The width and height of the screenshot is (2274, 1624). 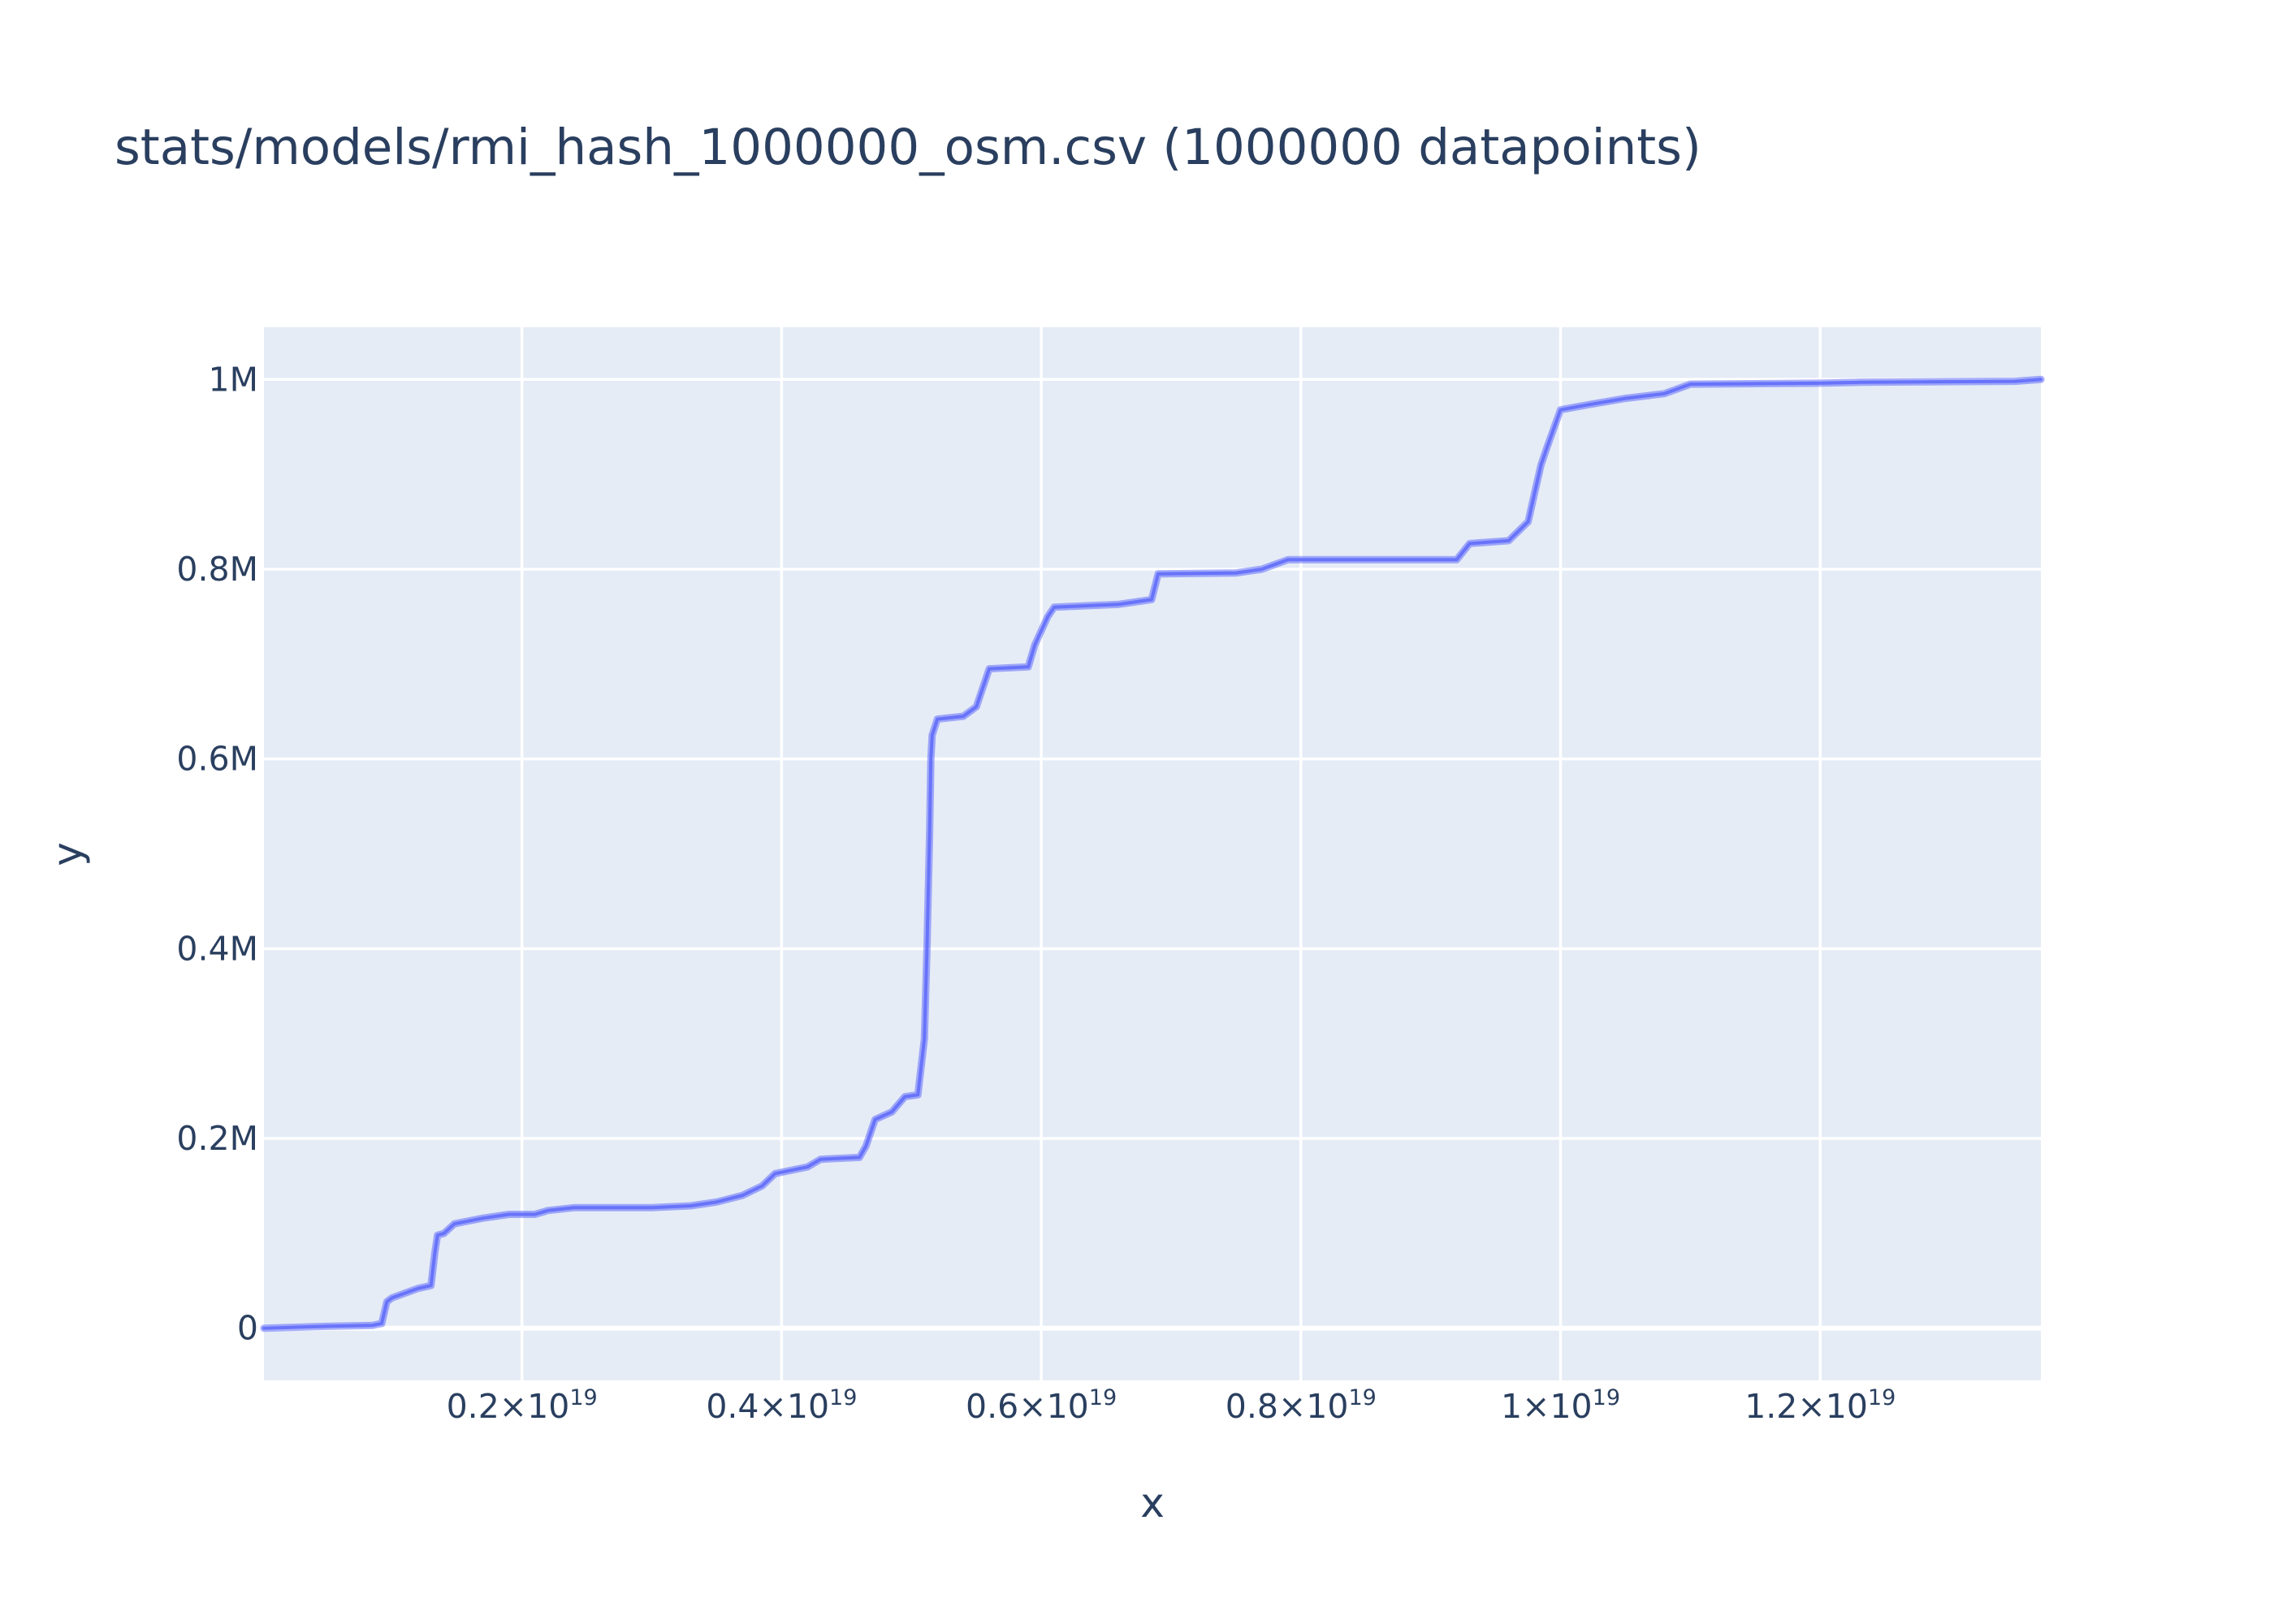 What do you see at coordinates (217, 1139) in the screenshot?
I see `y-tick-label-1: 0.2M` at bounding box center [217, 1139].